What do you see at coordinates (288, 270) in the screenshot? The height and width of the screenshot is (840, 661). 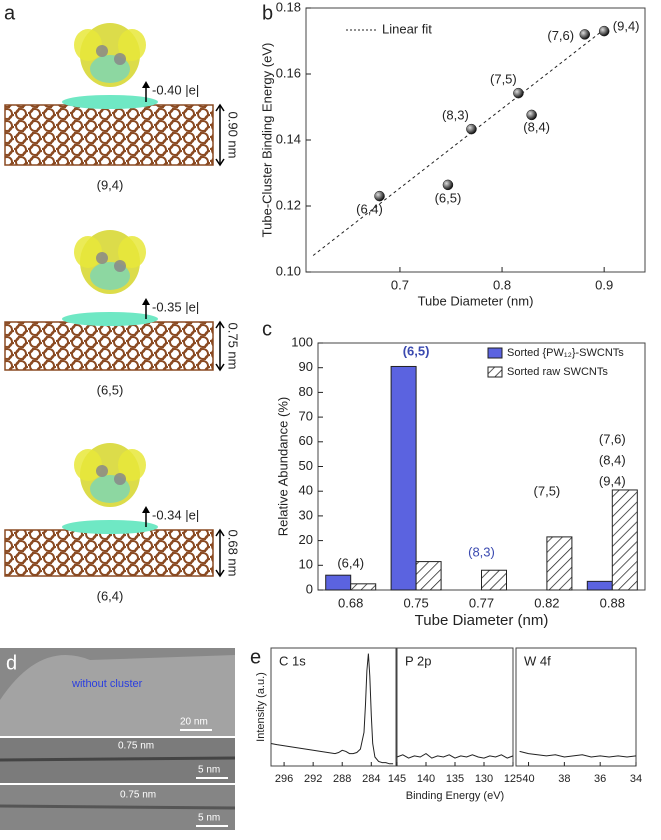 I see `y-tick-label: 0.10` at bounding box center [288, 270].